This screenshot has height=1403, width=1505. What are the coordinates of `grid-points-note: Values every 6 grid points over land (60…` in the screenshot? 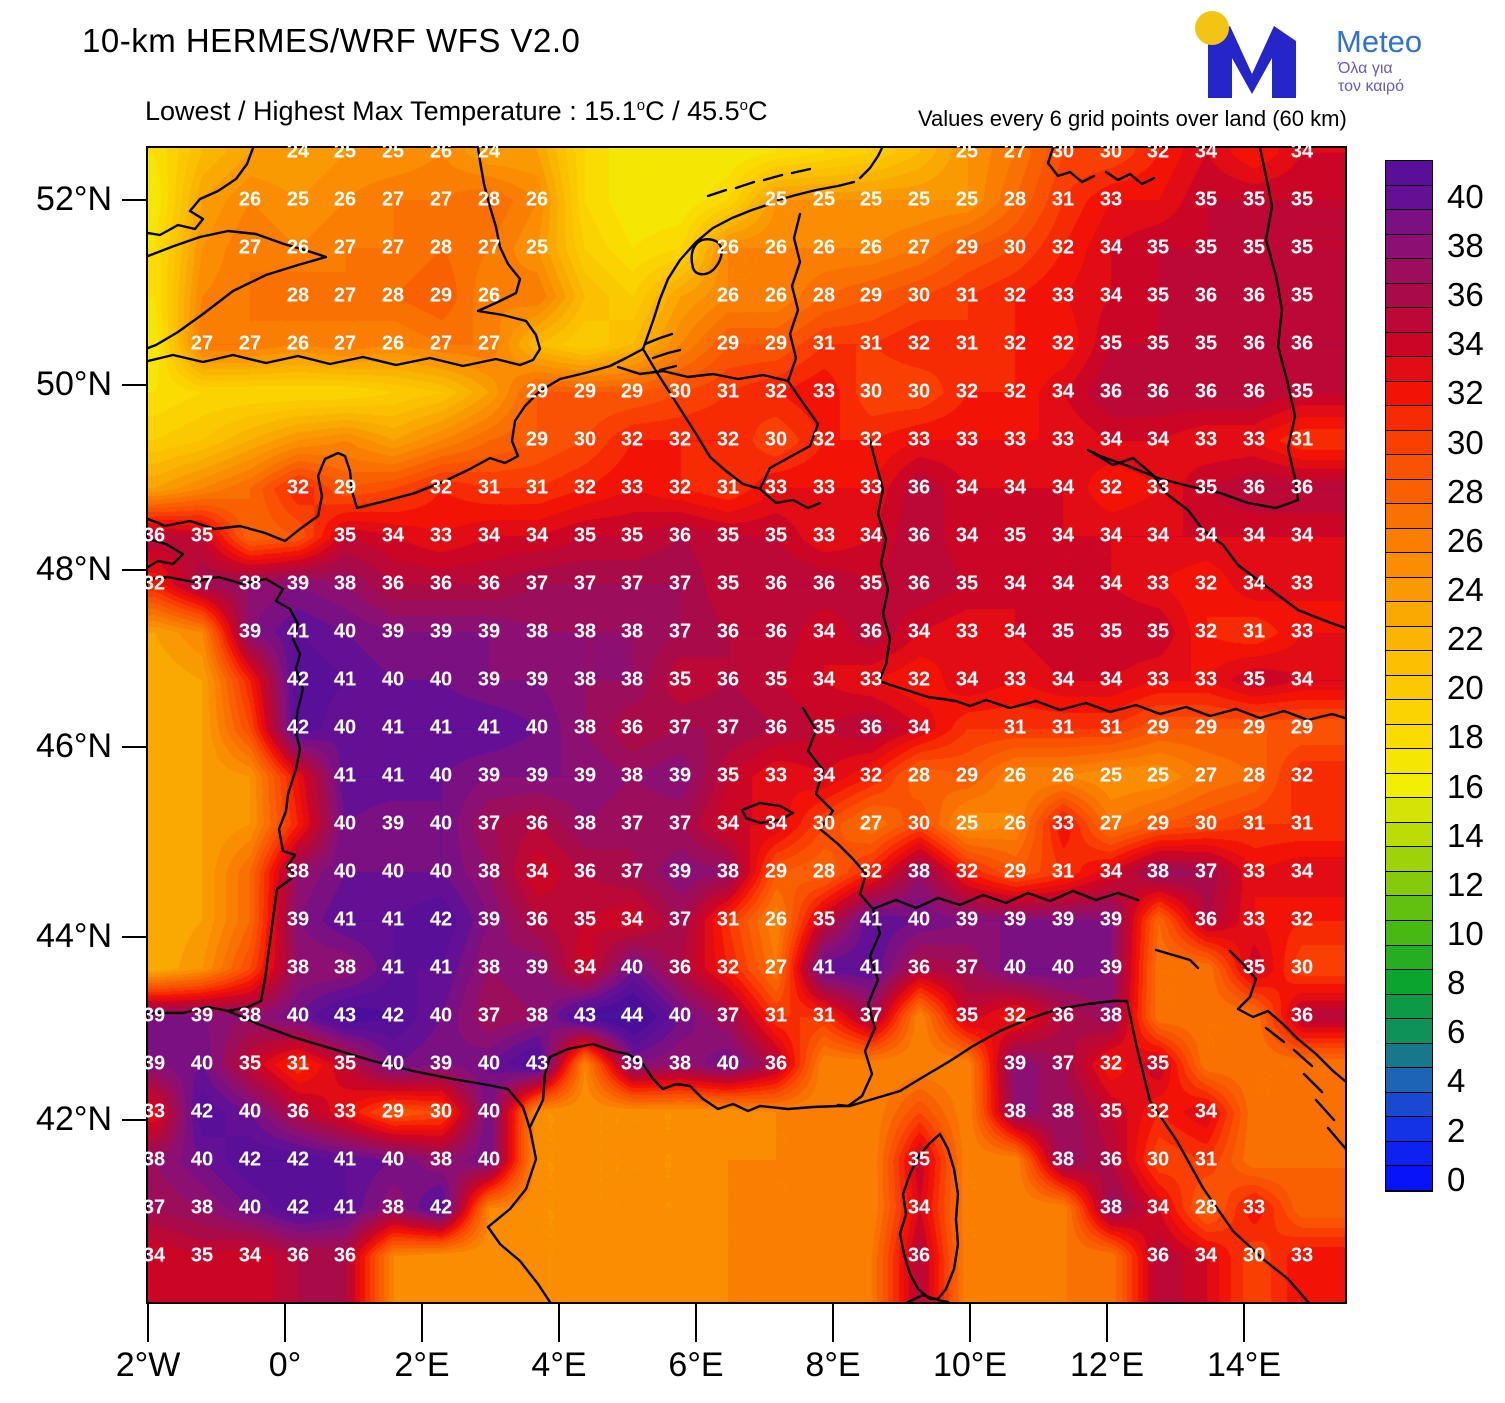 It's located at (1132, 118).